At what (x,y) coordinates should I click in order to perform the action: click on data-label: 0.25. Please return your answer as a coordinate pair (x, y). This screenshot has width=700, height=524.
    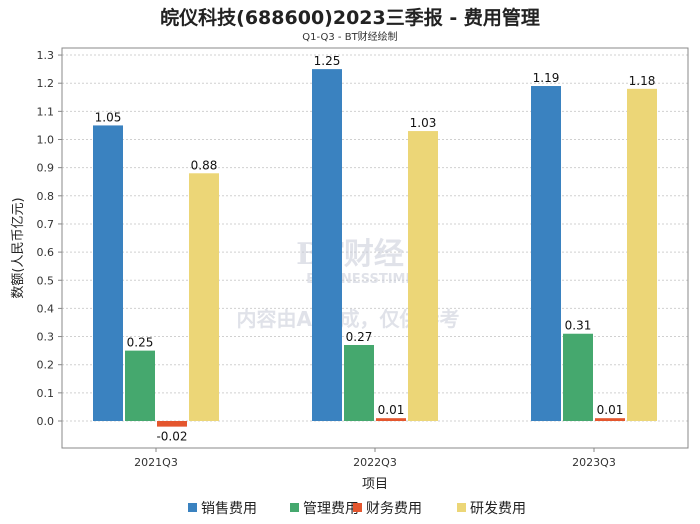
    Looking at the image, I should click on (140, 343).